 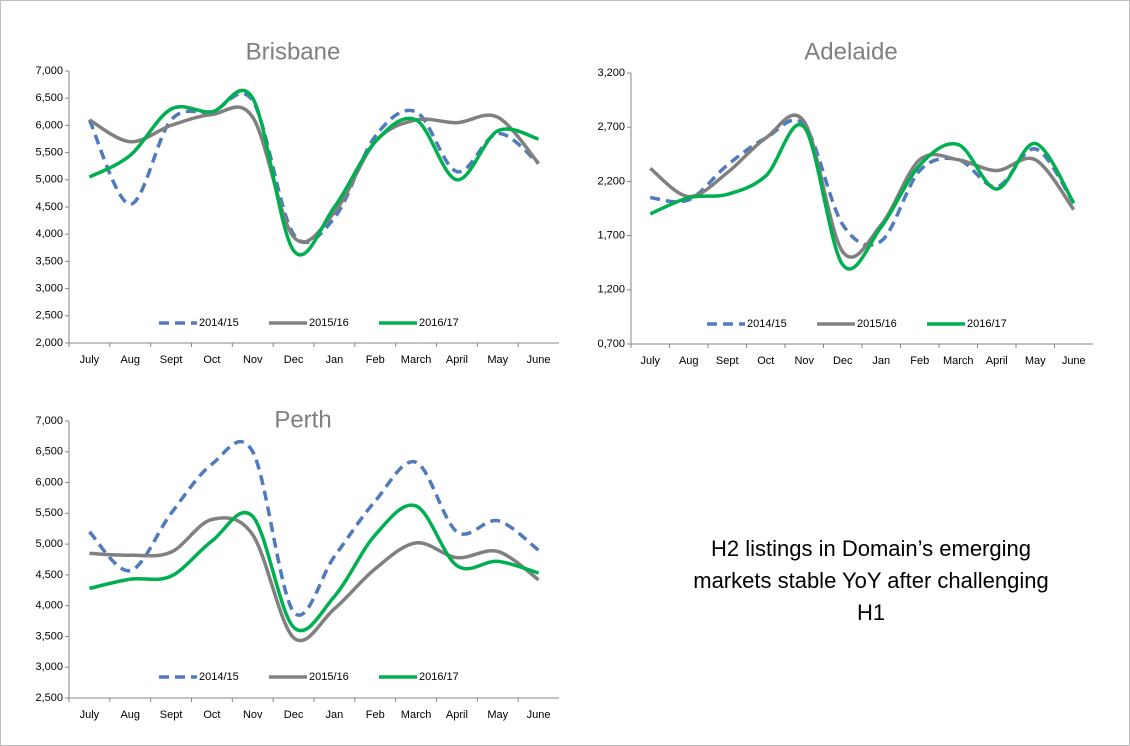 I want to click on y-tick-label: 1,700, so click(x=611, y=236).